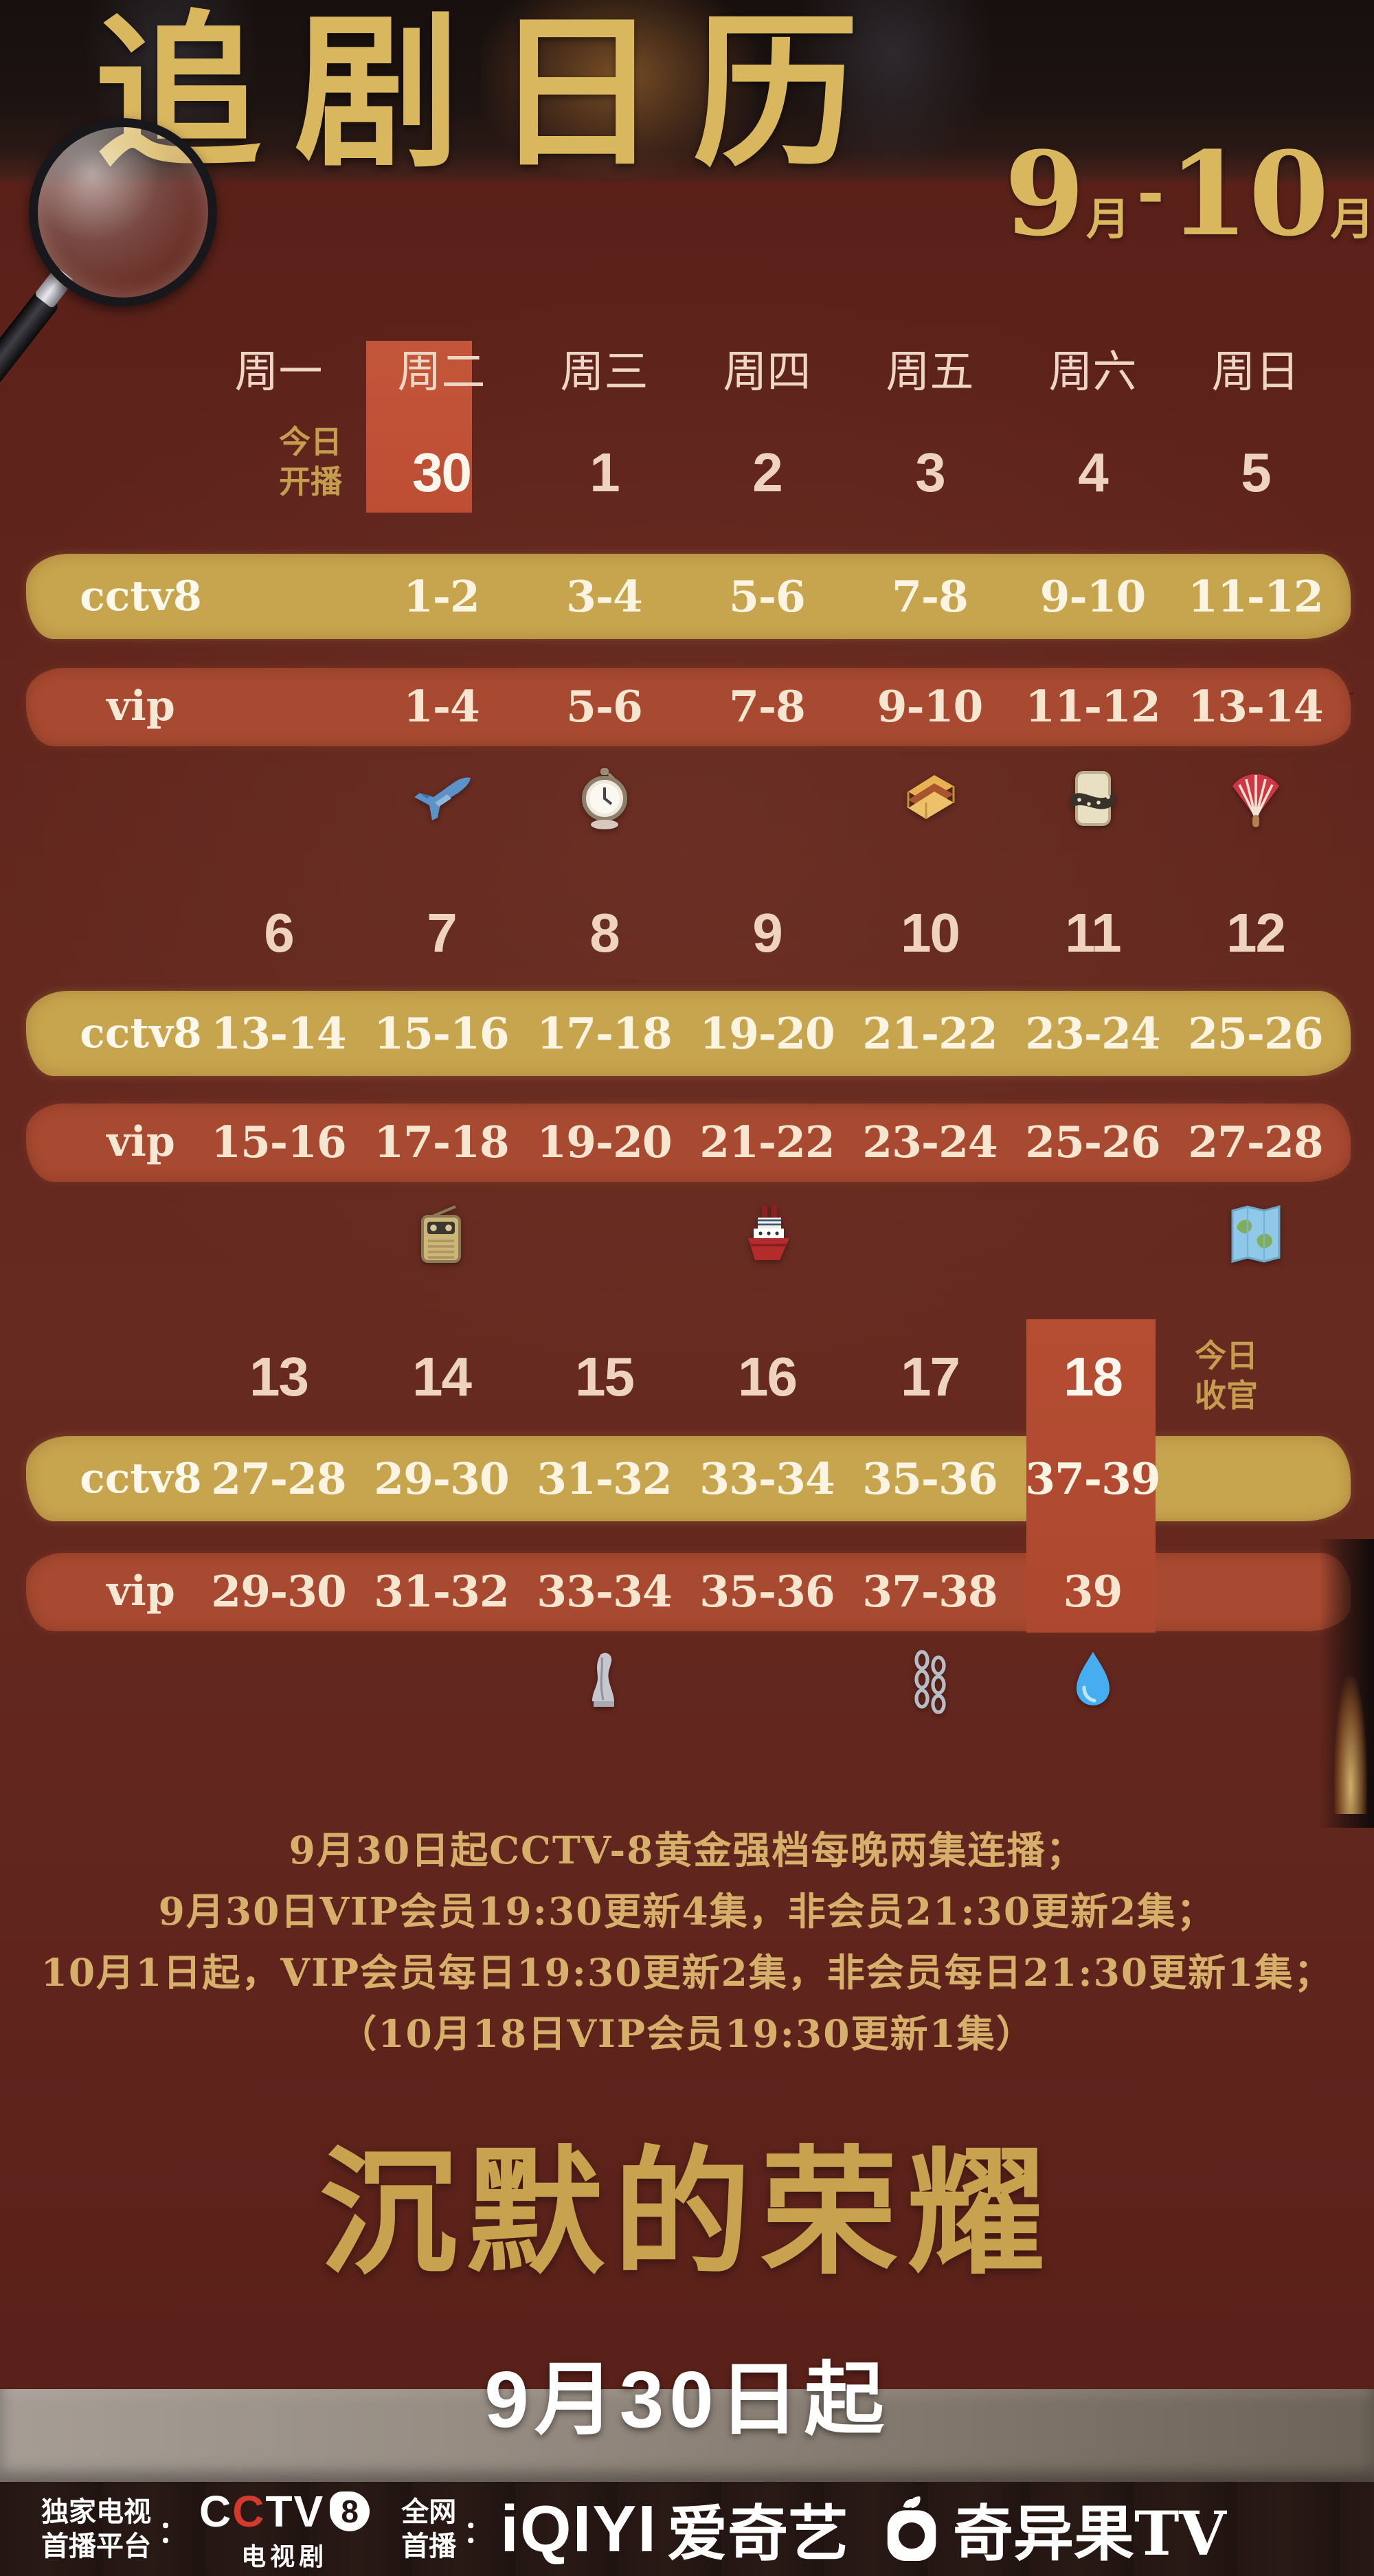 Image resolution: width=1374 pixels, height=2576 pixels. What do you see at coordinates (442, 932) in the screenshot?
I see `date-cell: 7` at bounding box center [442, 932].